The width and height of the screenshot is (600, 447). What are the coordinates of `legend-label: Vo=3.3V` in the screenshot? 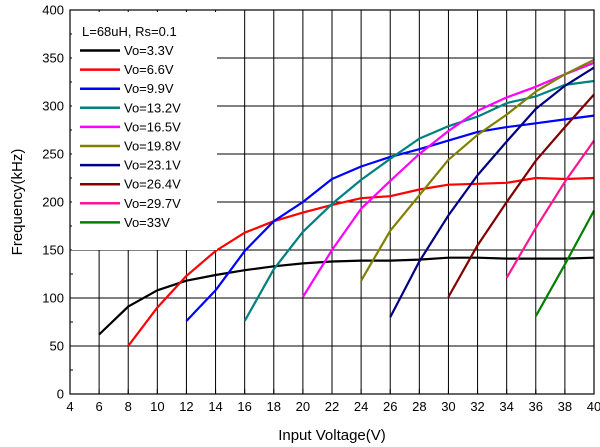 It's located at (149, 50).